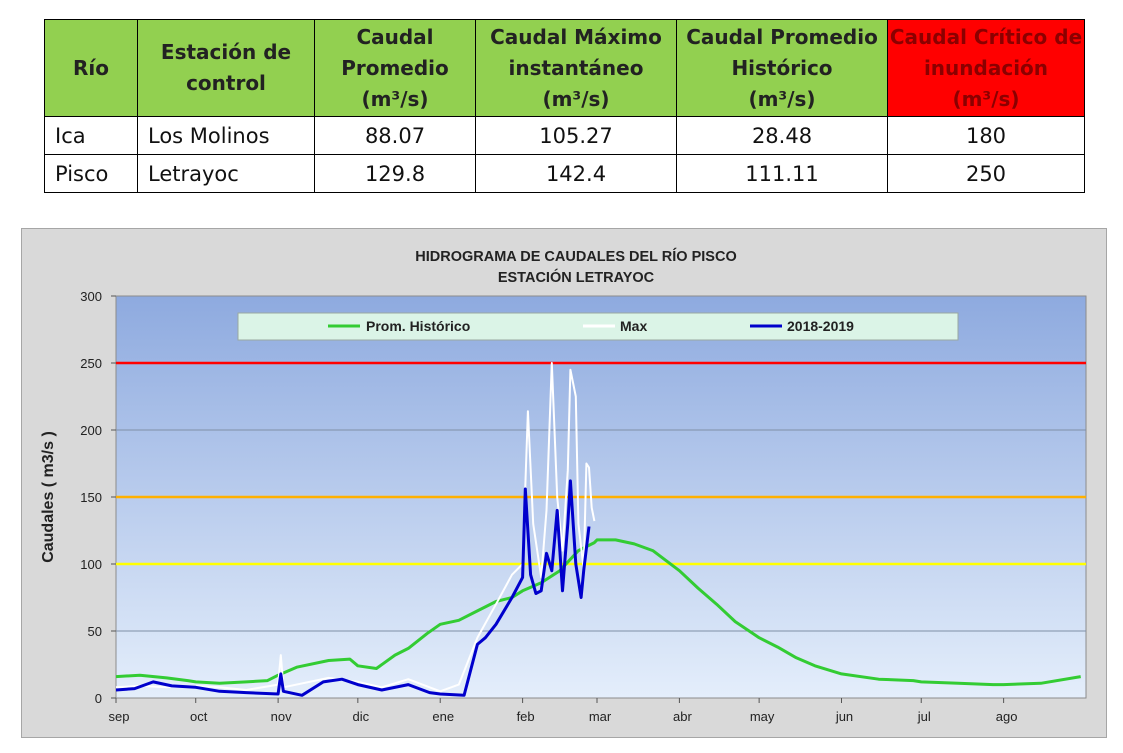 The height and width of the screenshot is (753, 1123). Describe the element at coordinates (95, 631) in the screenshot. I see `y-tick-label-50: 50` at that location.